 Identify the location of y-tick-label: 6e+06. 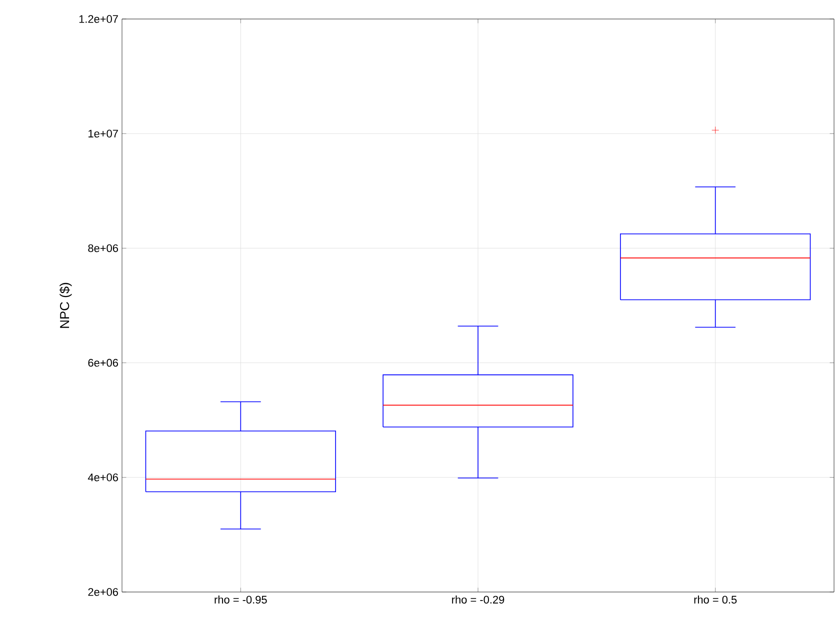
(103, 362).